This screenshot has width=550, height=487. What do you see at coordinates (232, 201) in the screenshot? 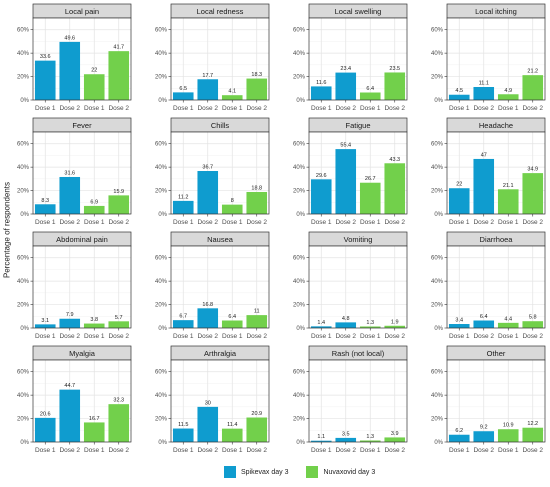
I see `data-label: 8` at bounding box center [232, 201].